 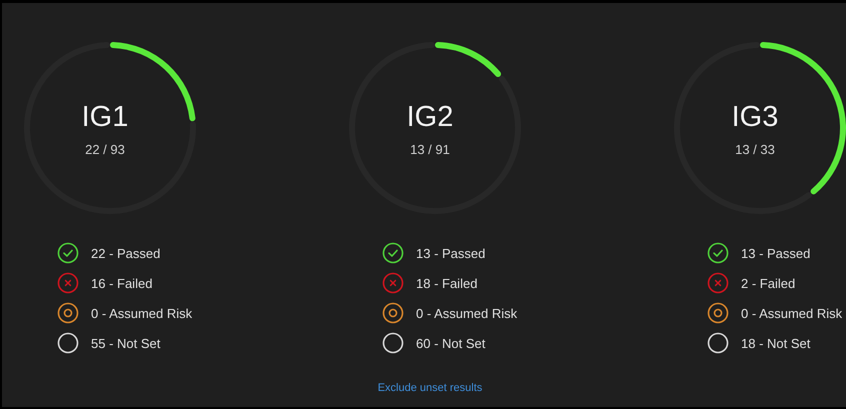 What do you see at coordinates (755, 117) in the screenshot?
I see `text: IG3` at bounding box center [755, 117].